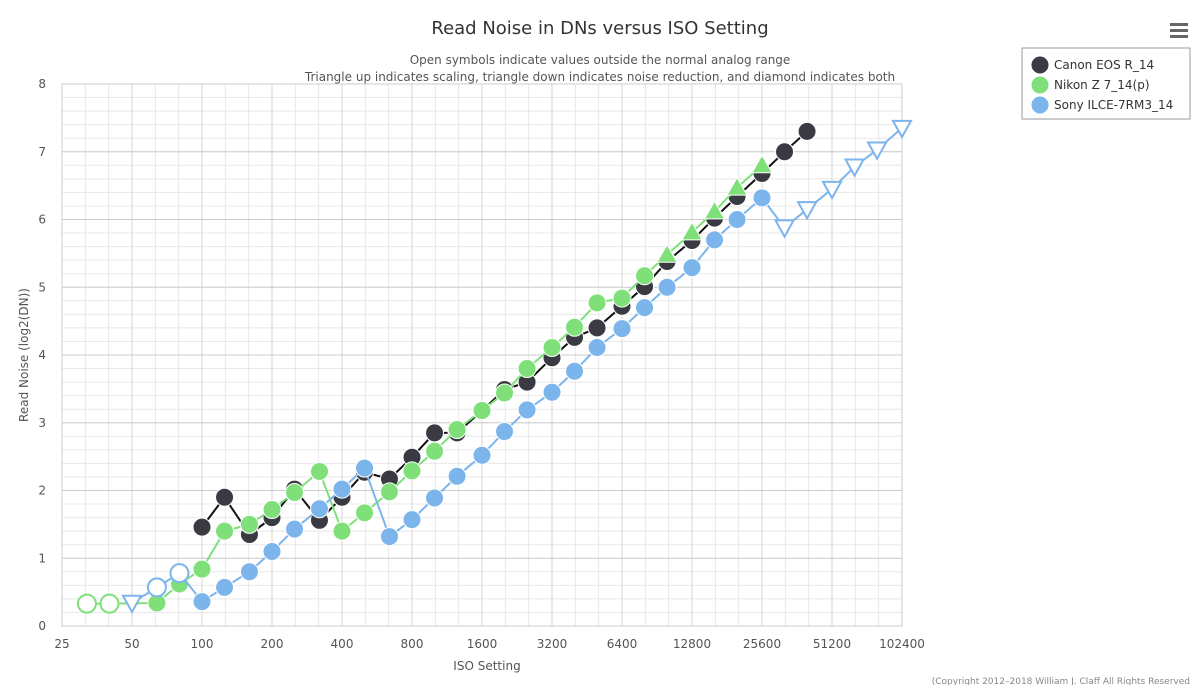  Describe the element at coordinates (482, 644) in the screenshot. I see `x-tick-label: 1600` at that location.